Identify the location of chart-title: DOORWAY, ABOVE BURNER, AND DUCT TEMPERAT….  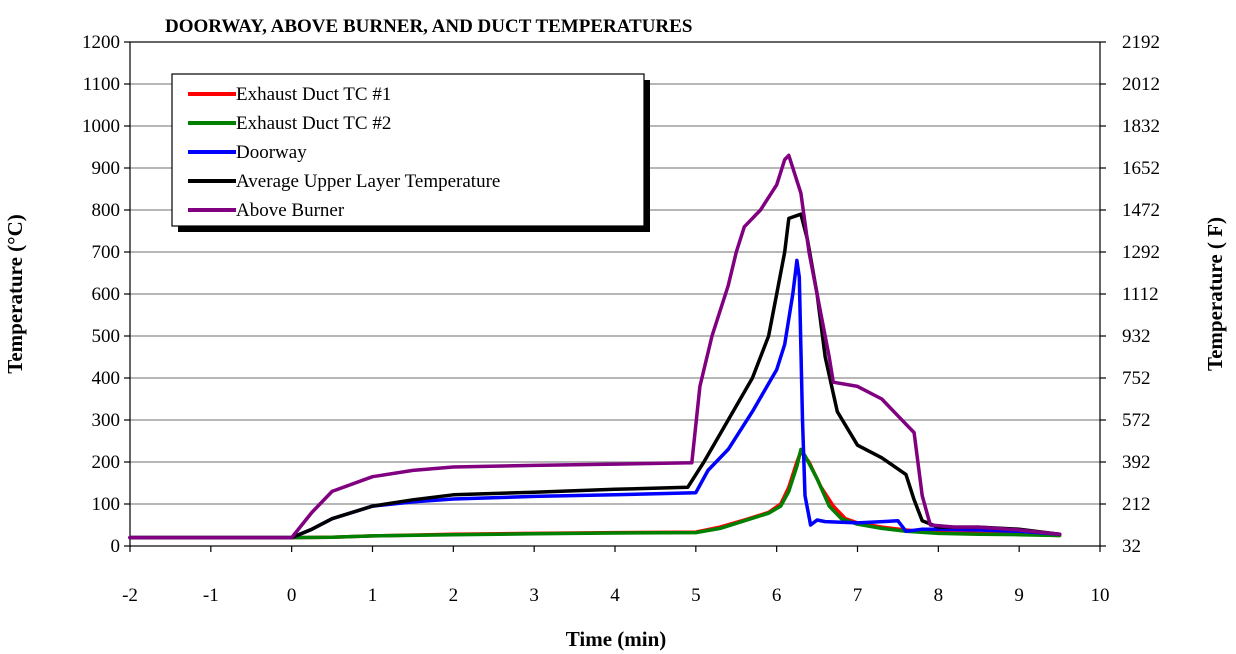
(428, 26).